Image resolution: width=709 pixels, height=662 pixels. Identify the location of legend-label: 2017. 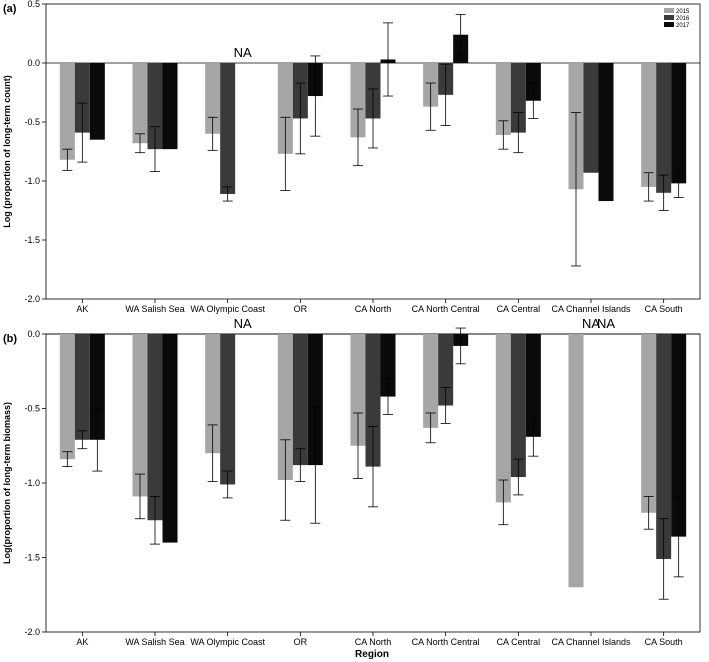
(683, 26).